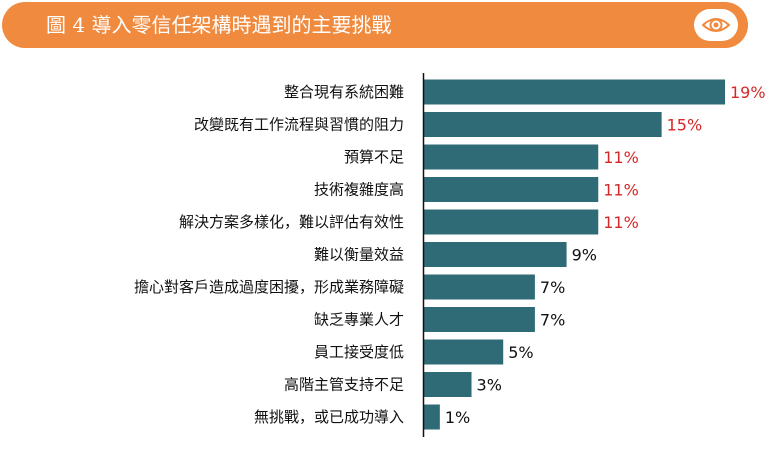 This screenshot has height=464, width=779. What do you see at coordinates (359, 255) in the screenshot?
I see `category-label-6: 難以衡量效益` at bounding box center [359, 255].